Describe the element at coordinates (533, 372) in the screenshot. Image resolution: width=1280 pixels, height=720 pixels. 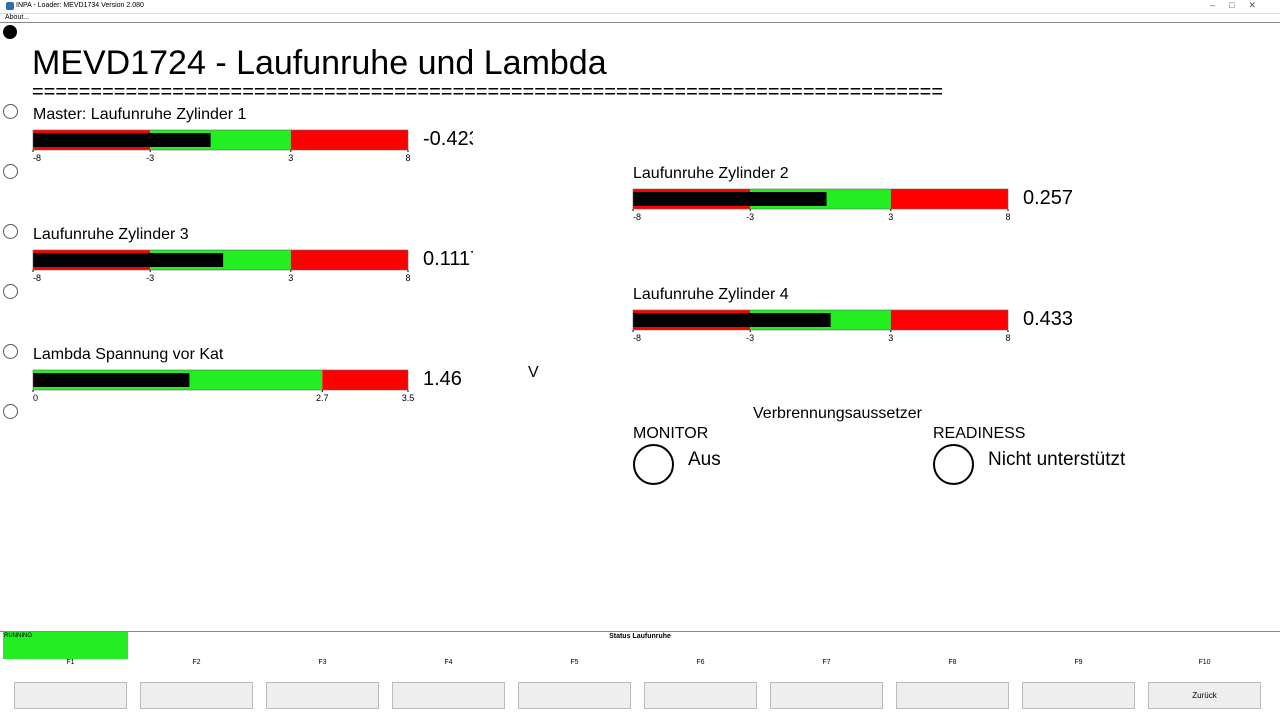
I see `gauge-unit: V` at that location.